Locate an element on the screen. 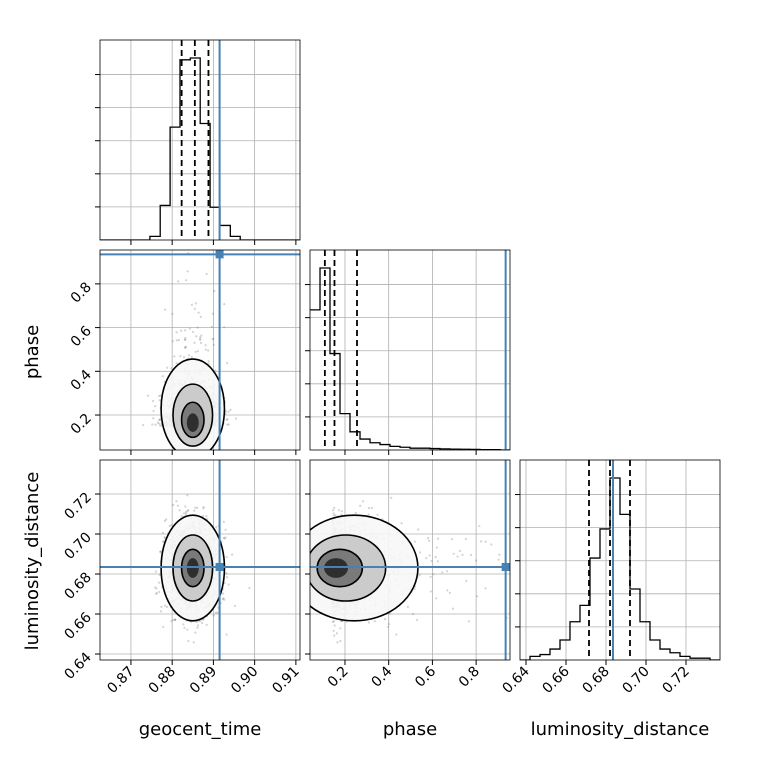 This screenshot has width=760, height=760. panel-phase-hist is located at coordinates (408, 352).